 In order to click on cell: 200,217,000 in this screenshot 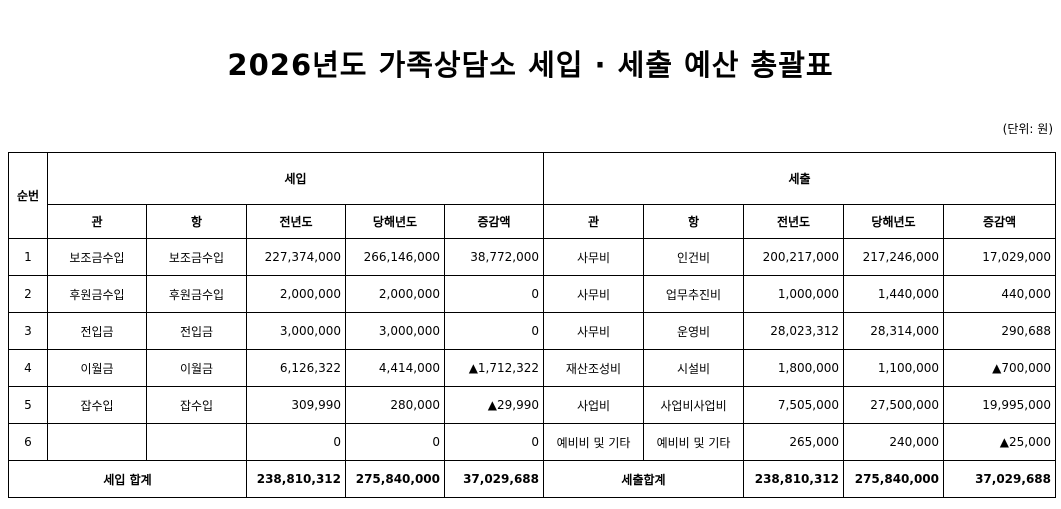, I will do `click(793, 257)`.